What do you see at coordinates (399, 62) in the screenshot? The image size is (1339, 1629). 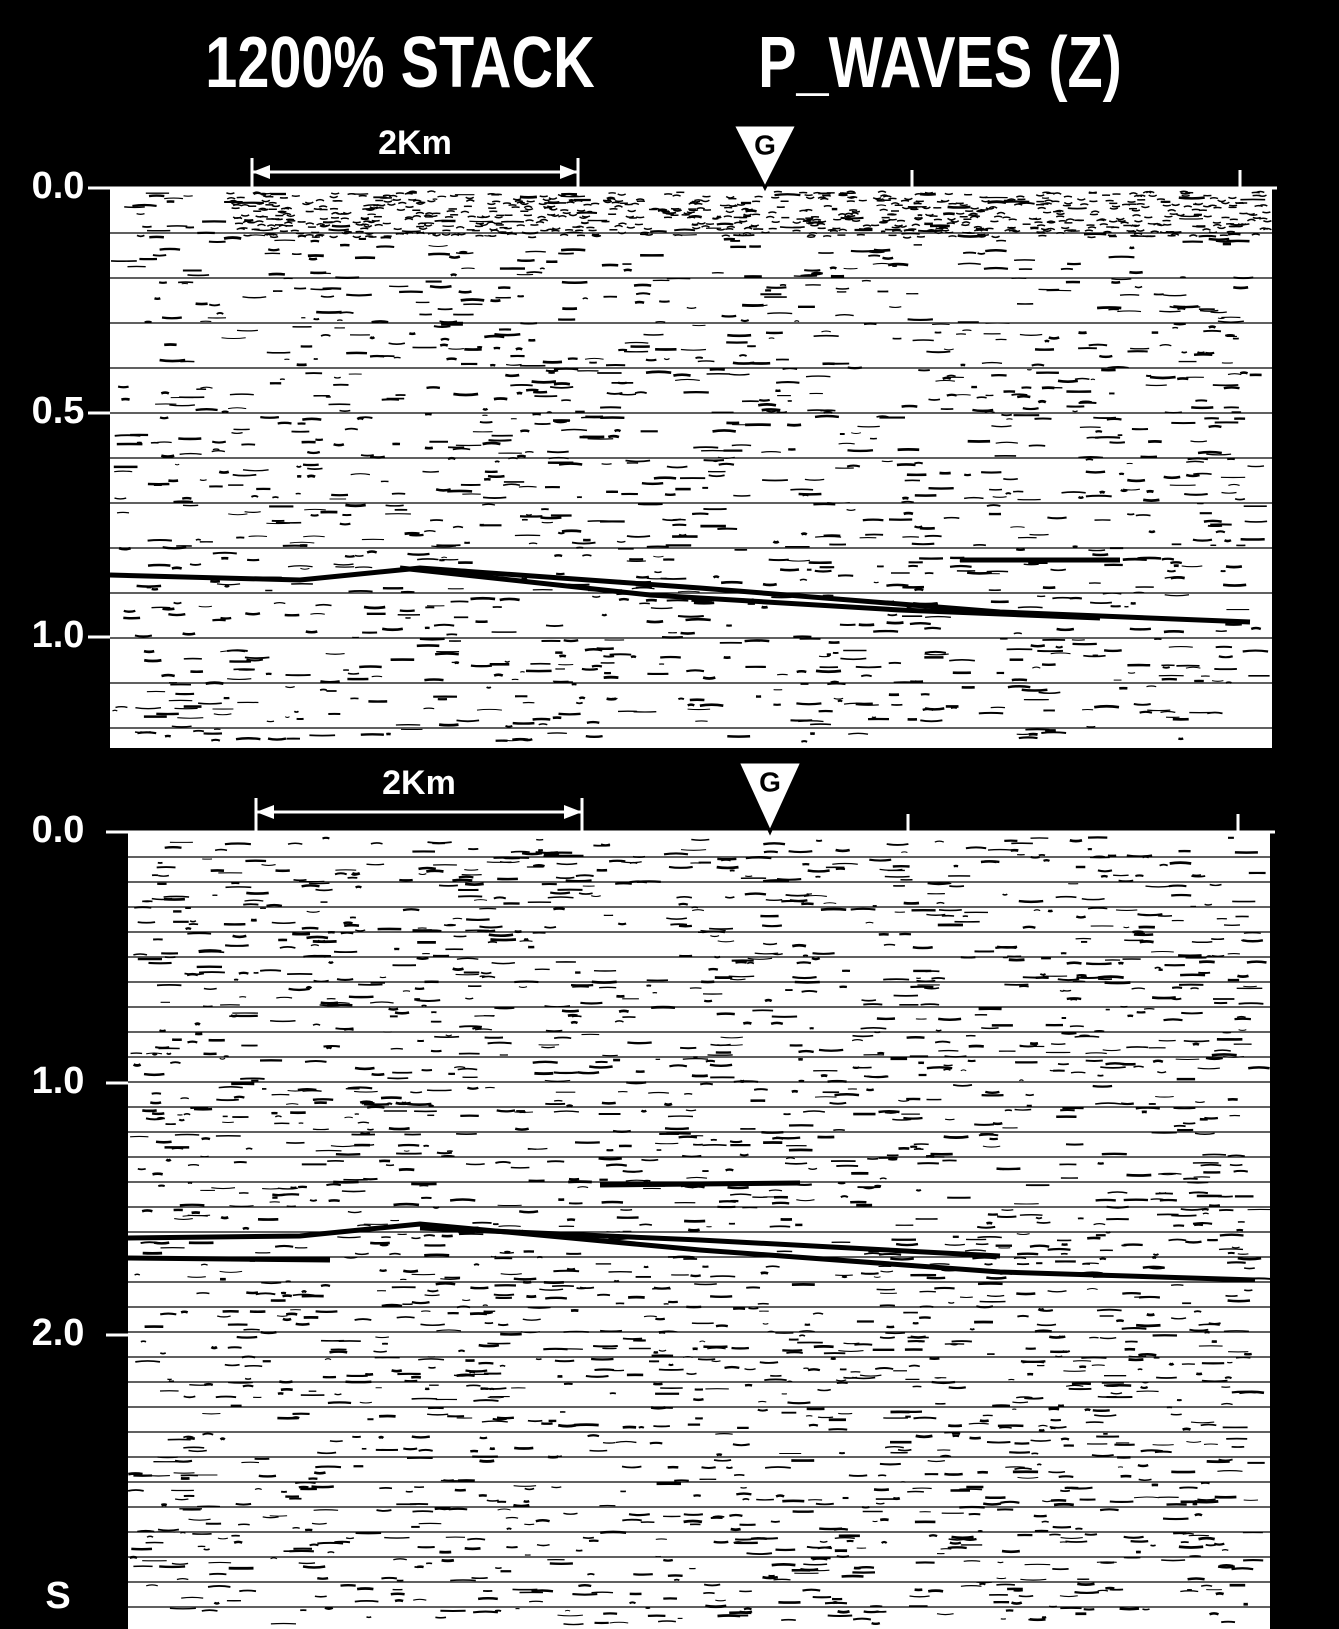 I see `title-left: 1200% STACK` at bounding box center [399, 62].